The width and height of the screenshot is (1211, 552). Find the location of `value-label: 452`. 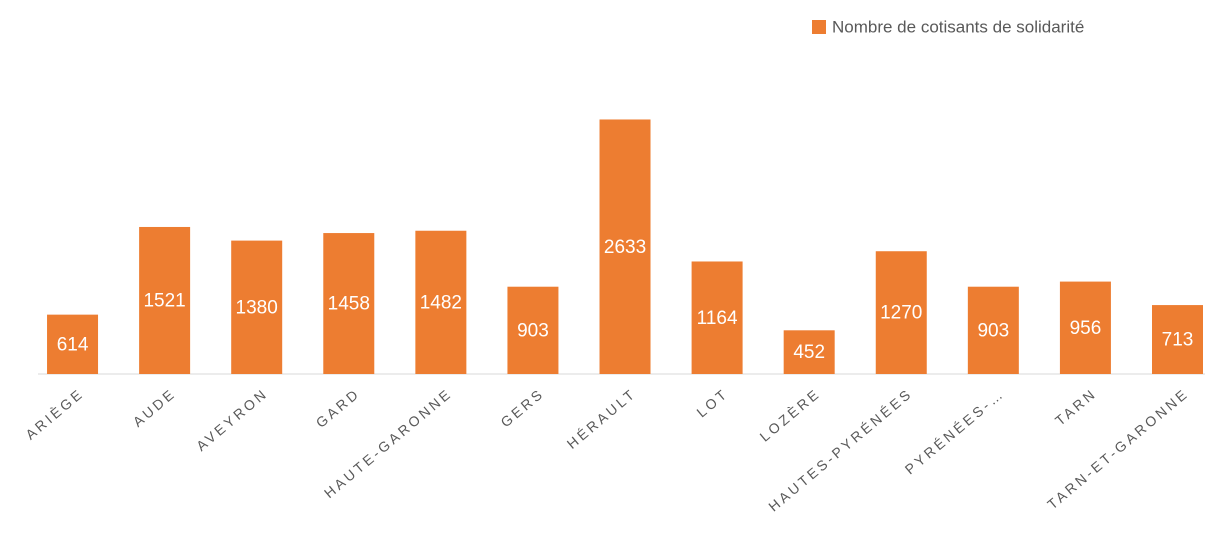

value-label: 452 is located at coordinates (809, 352).